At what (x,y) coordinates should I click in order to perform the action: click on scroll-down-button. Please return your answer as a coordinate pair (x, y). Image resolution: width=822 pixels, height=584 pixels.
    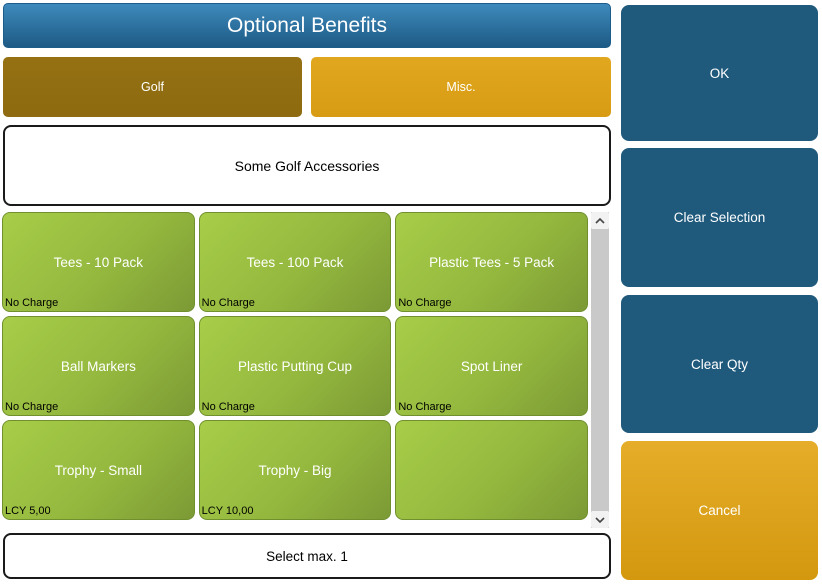
    Looking at the image, I should click on (600, 519).